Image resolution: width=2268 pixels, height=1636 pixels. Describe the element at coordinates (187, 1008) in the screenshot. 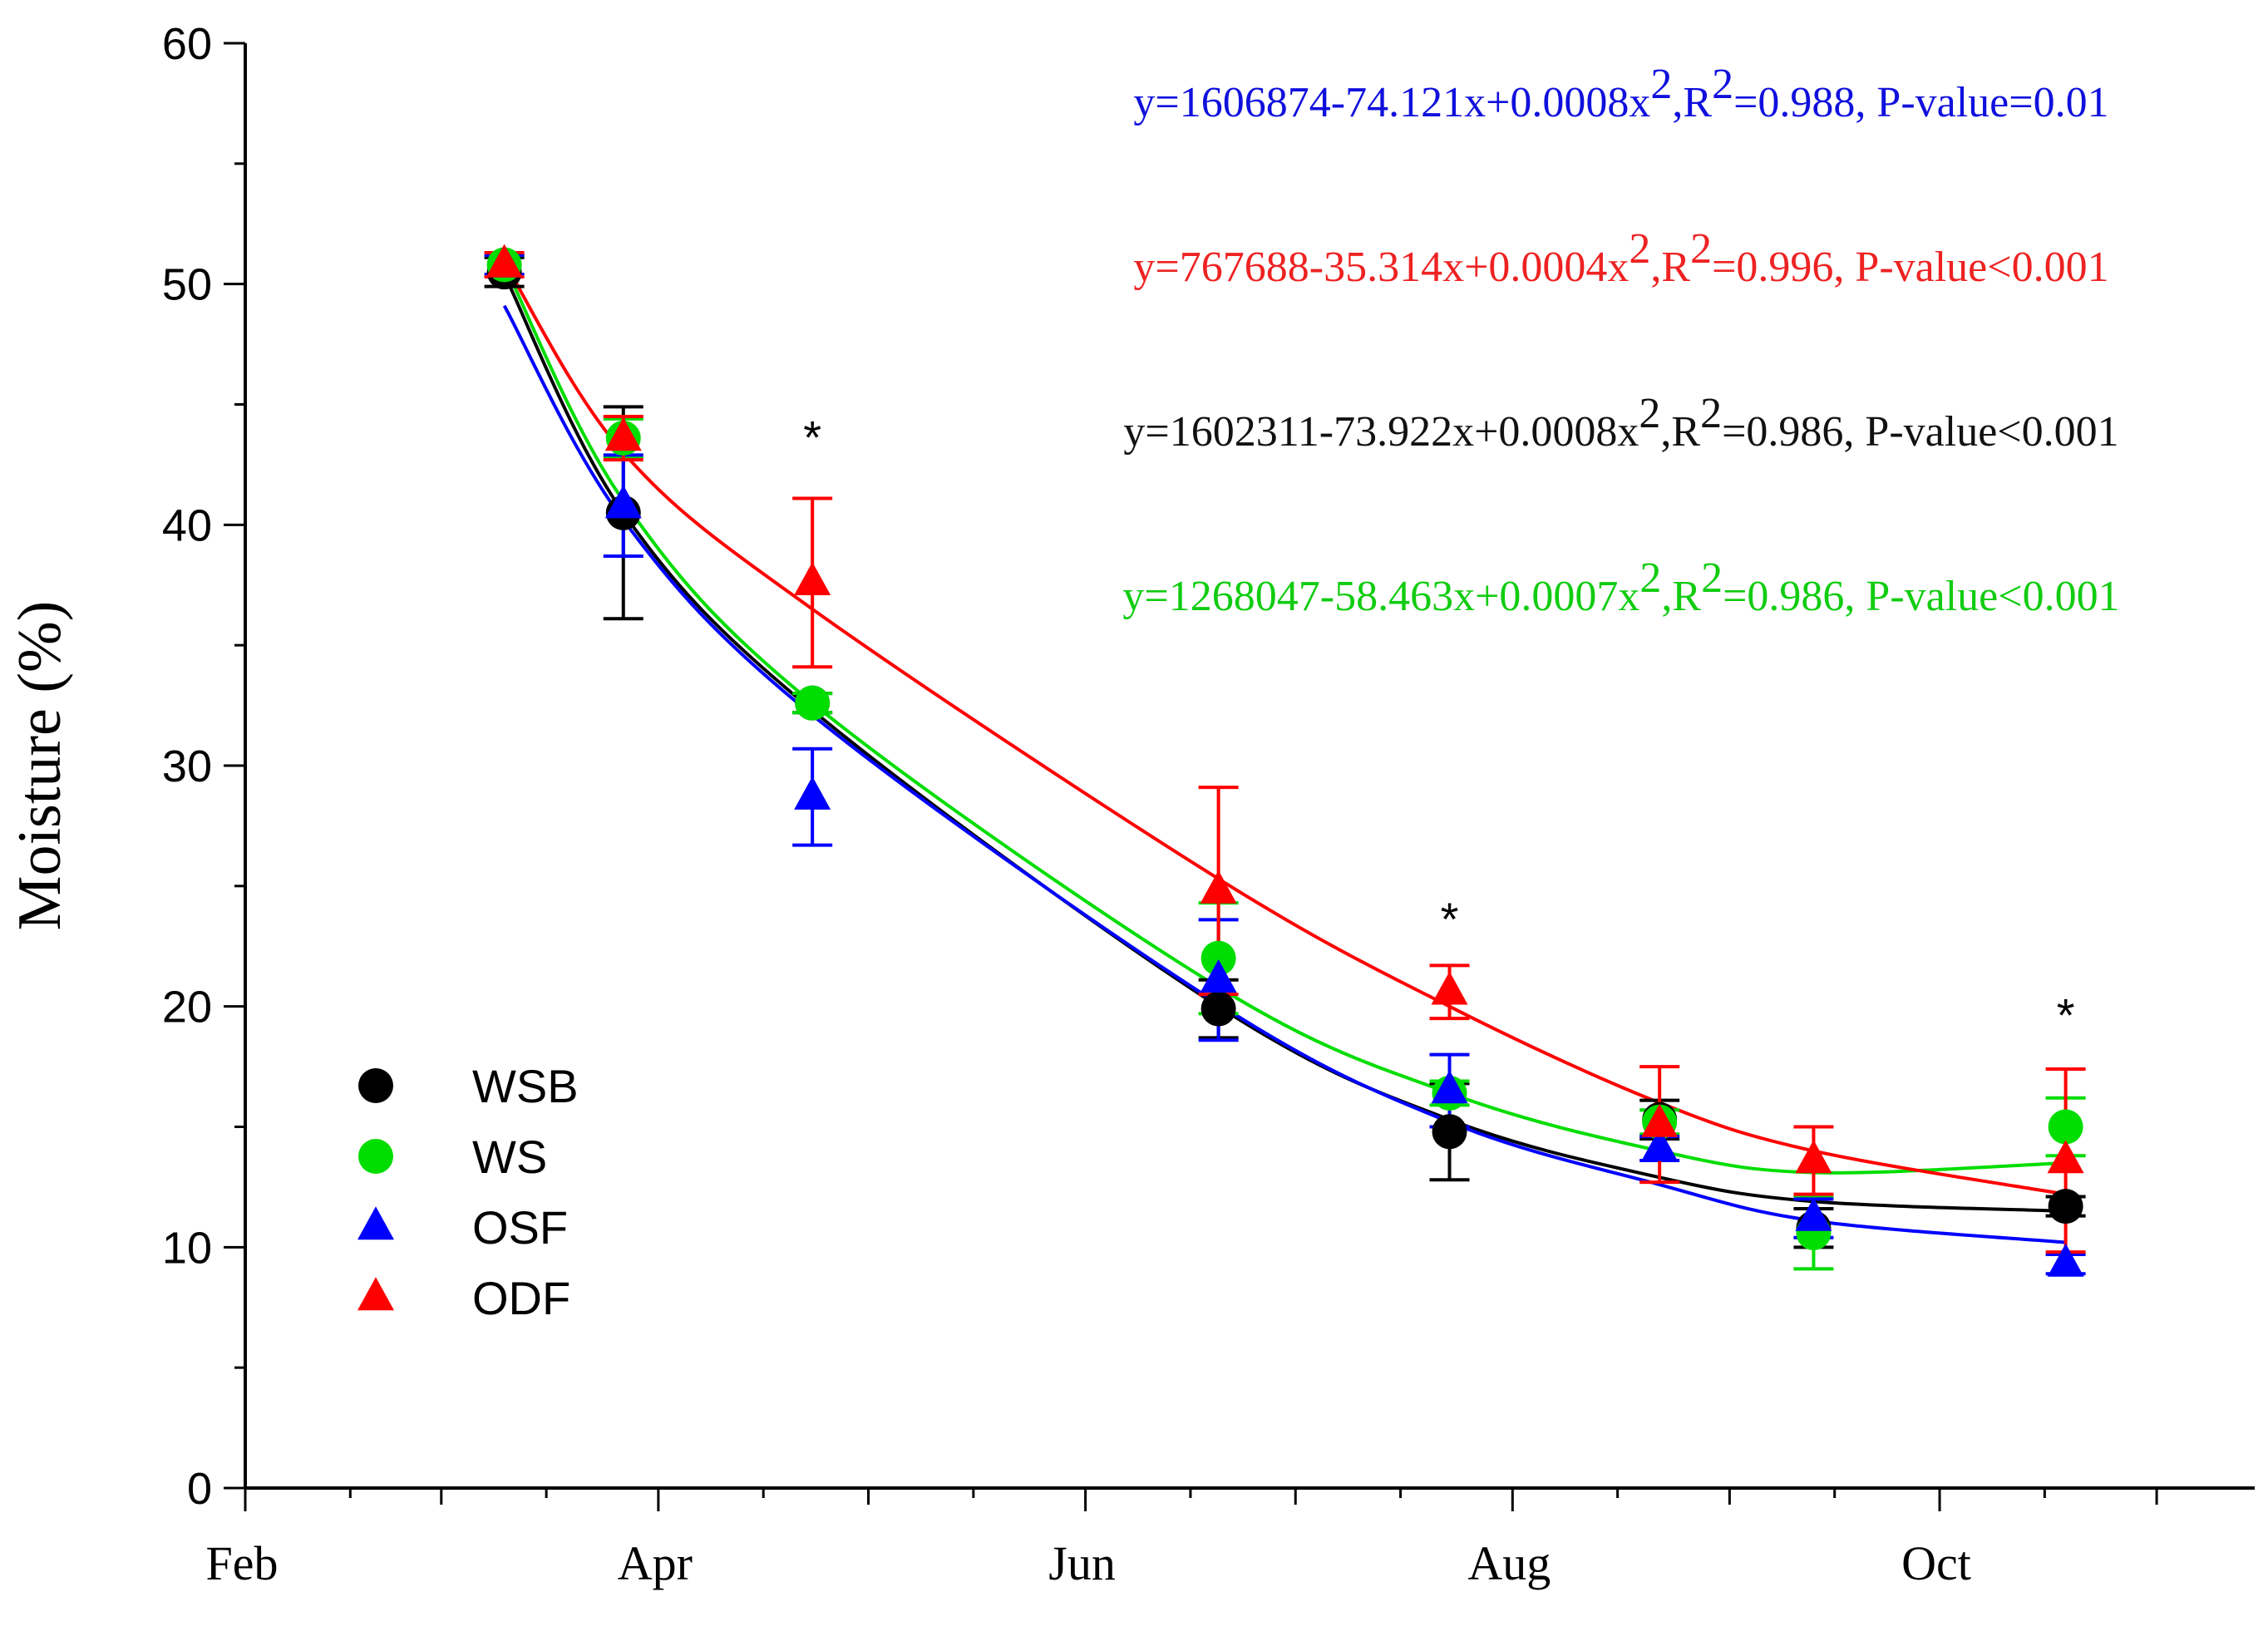

I see `y-tick-label: 20` at that location.